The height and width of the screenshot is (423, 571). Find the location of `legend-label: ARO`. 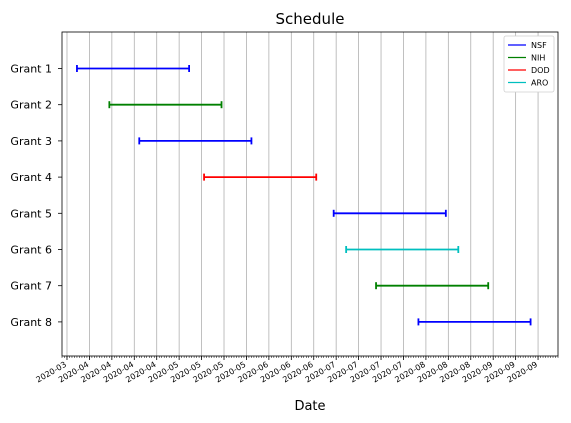

legend-label: ARO is located at coordinates (539, 83).